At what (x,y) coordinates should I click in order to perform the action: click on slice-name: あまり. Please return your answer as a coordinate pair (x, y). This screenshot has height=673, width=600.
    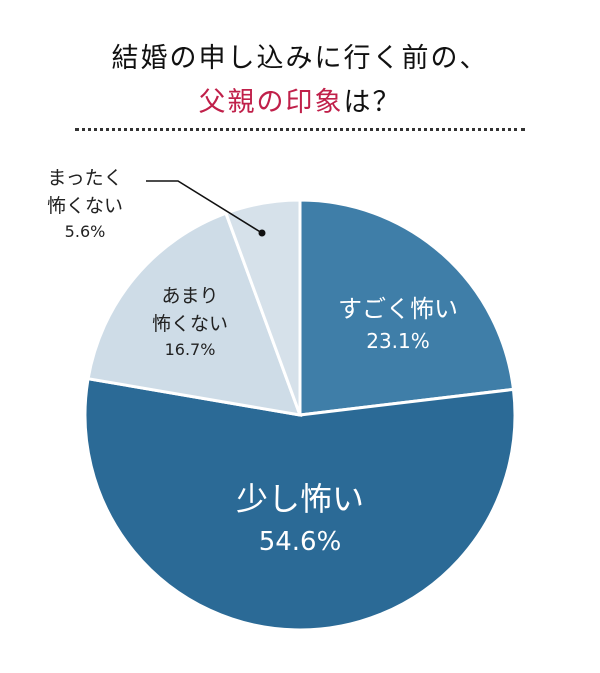
    Looking at the image, I should click on (190, 296).